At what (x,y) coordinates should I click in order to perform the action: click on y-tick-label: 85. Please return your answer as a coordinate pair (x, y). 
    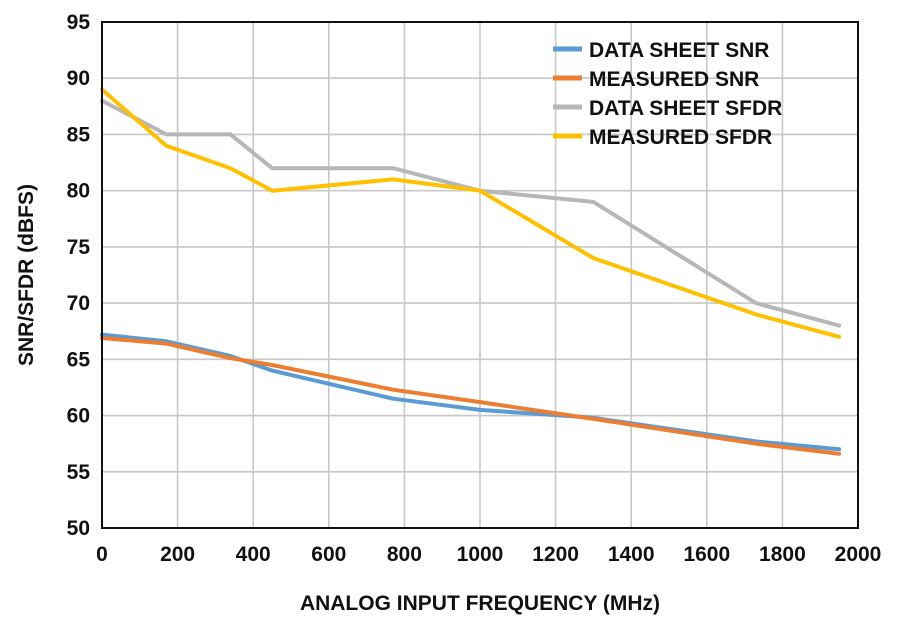
    Looking at the image, I should click on (79, 134).